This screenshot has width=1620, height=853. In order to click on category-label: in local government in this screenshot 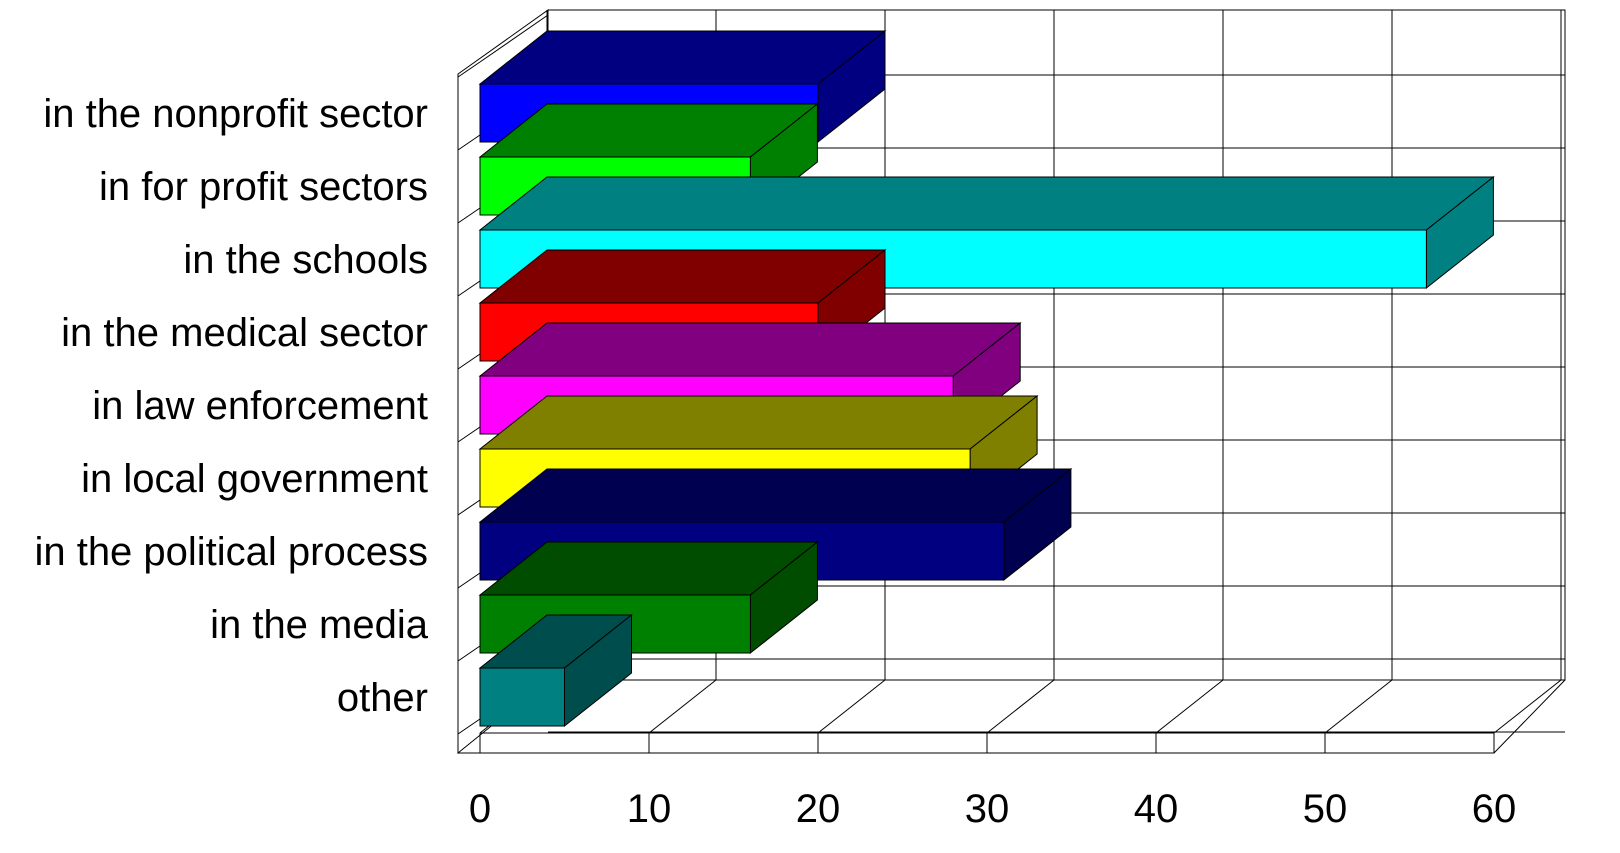, I will do `click(254, 479)`.